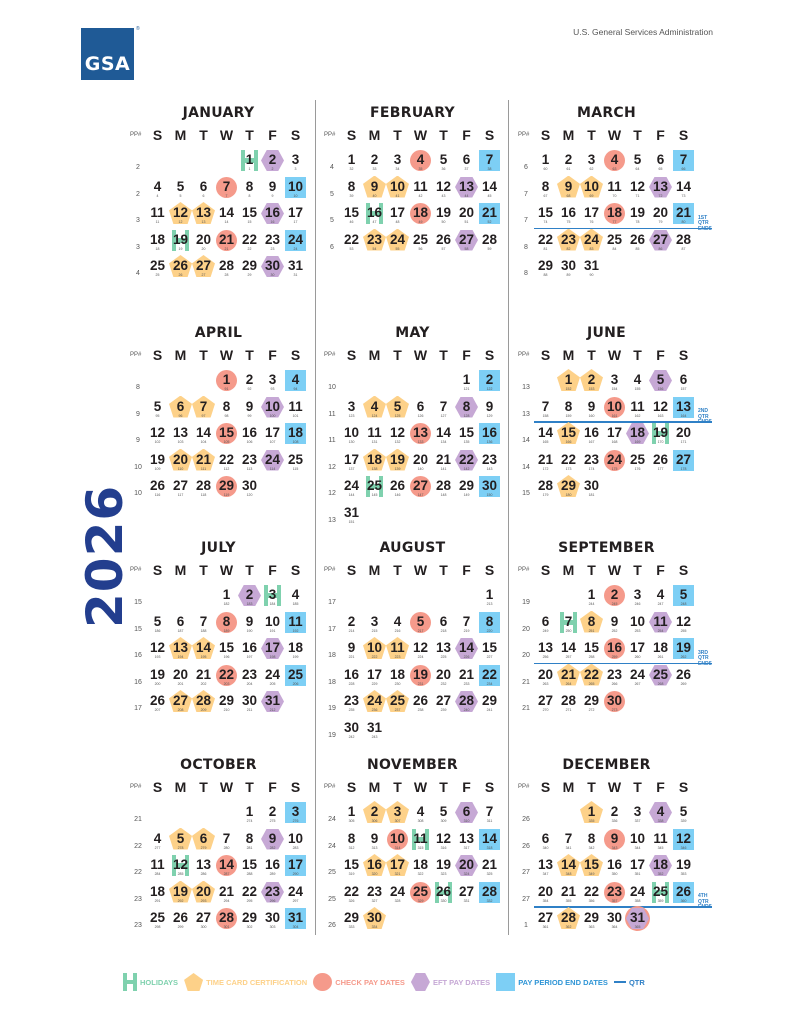  What do you see at coordinates (591, 896) in the screenshot?
I see `day-cell: 22 356` at bounding box center [591, 896].